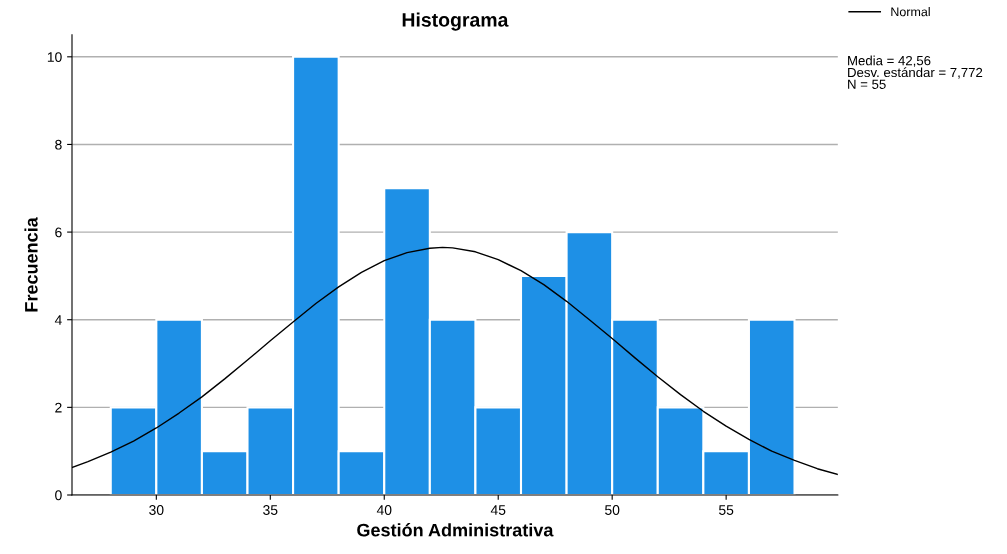  I want to click on y-tick-label: 2, so click(58, 407).